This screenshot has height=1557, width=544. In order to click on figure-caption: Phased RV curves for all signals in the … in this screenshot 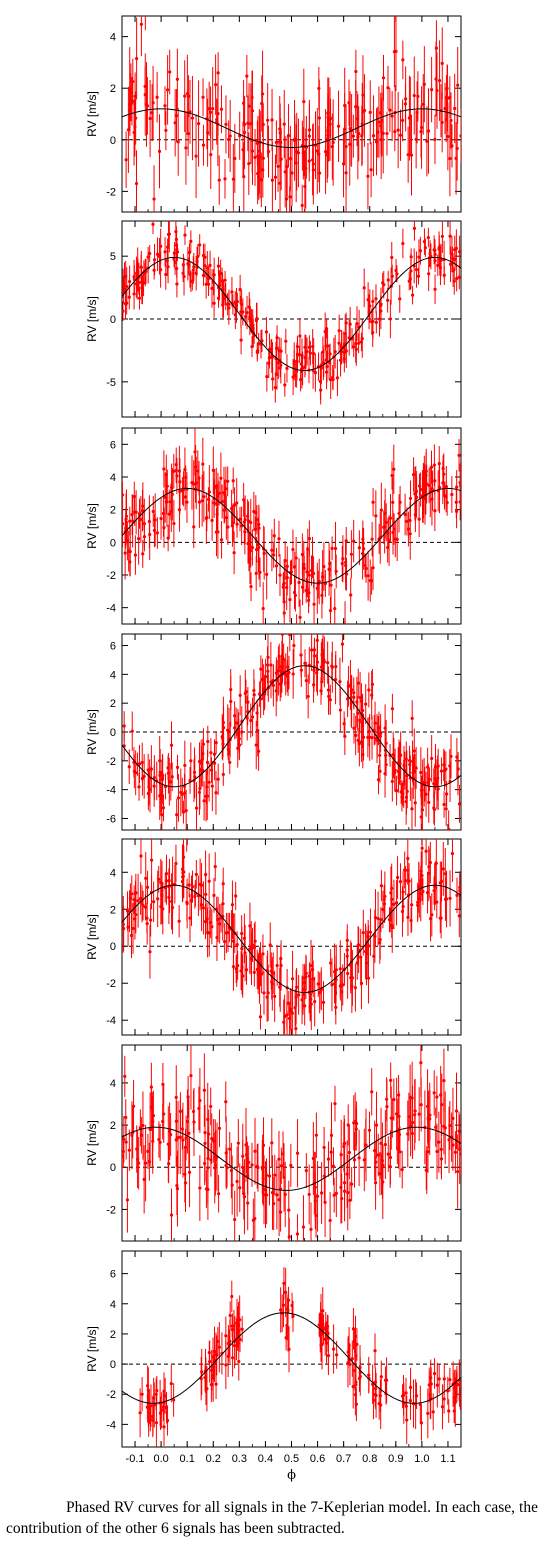, I will do `click(272, 1518)`.